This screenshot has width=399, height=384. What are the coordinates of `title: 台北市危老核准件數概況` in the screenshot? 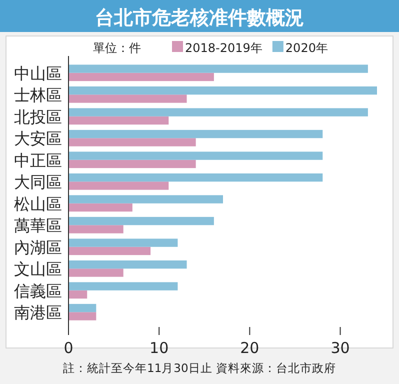 It's located at (199, 18).